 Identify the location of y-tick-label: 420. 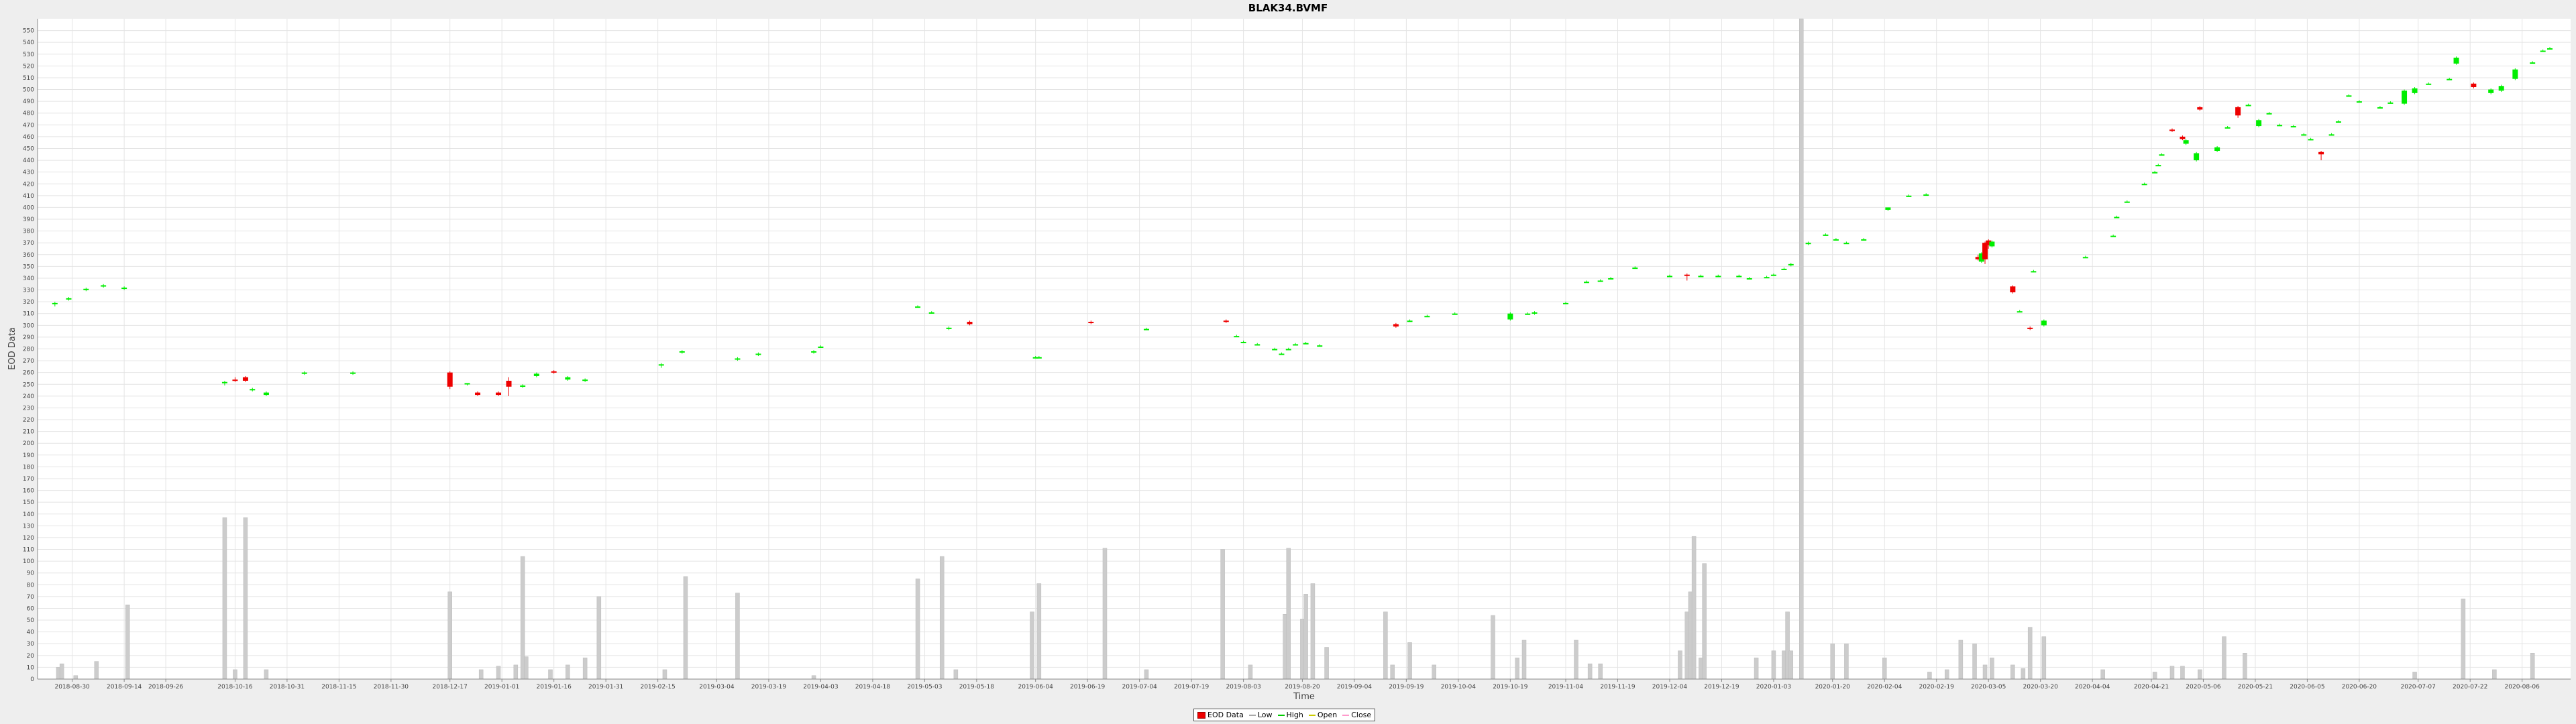
(28, 184).